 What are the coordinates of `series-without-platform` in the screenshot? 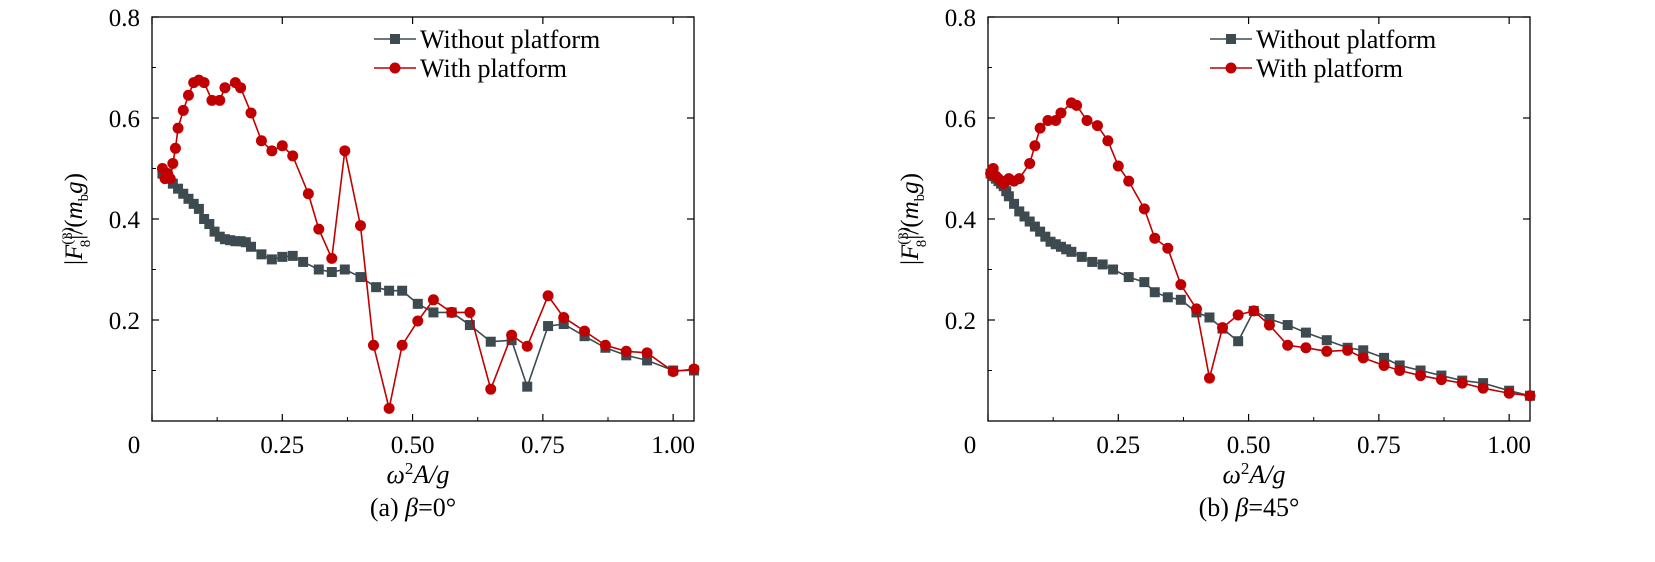 It's located at (428, 280).